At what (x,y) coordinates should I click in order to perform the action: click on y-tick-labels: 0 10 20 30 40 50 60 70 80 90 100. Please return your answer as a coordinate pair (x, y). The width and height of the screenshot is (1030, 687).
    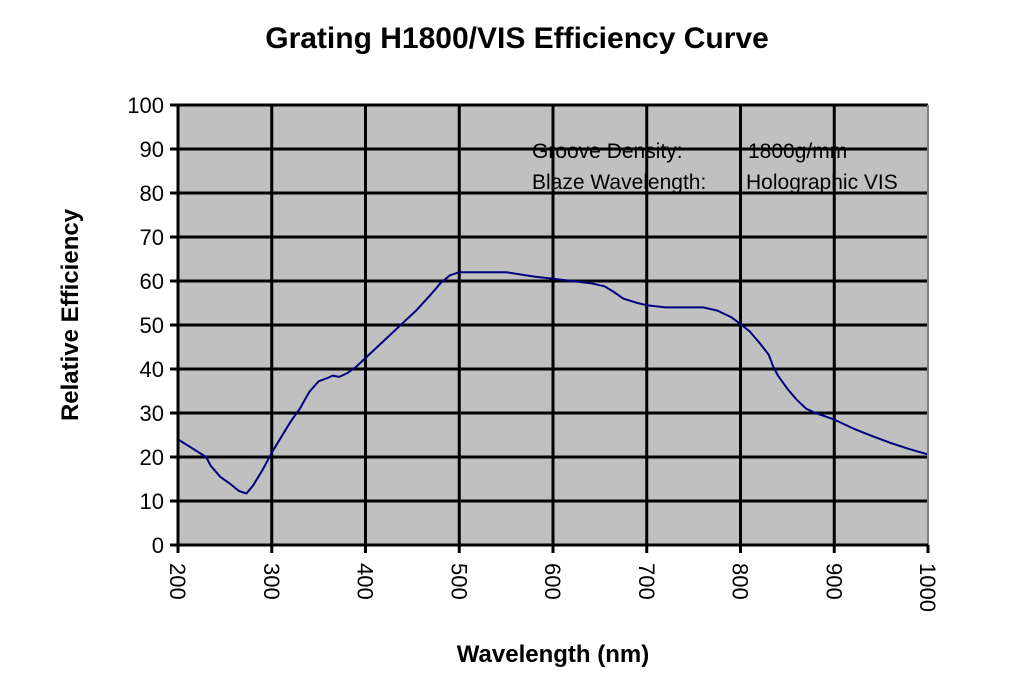
    Looking at the image, I should click on (145, 325).